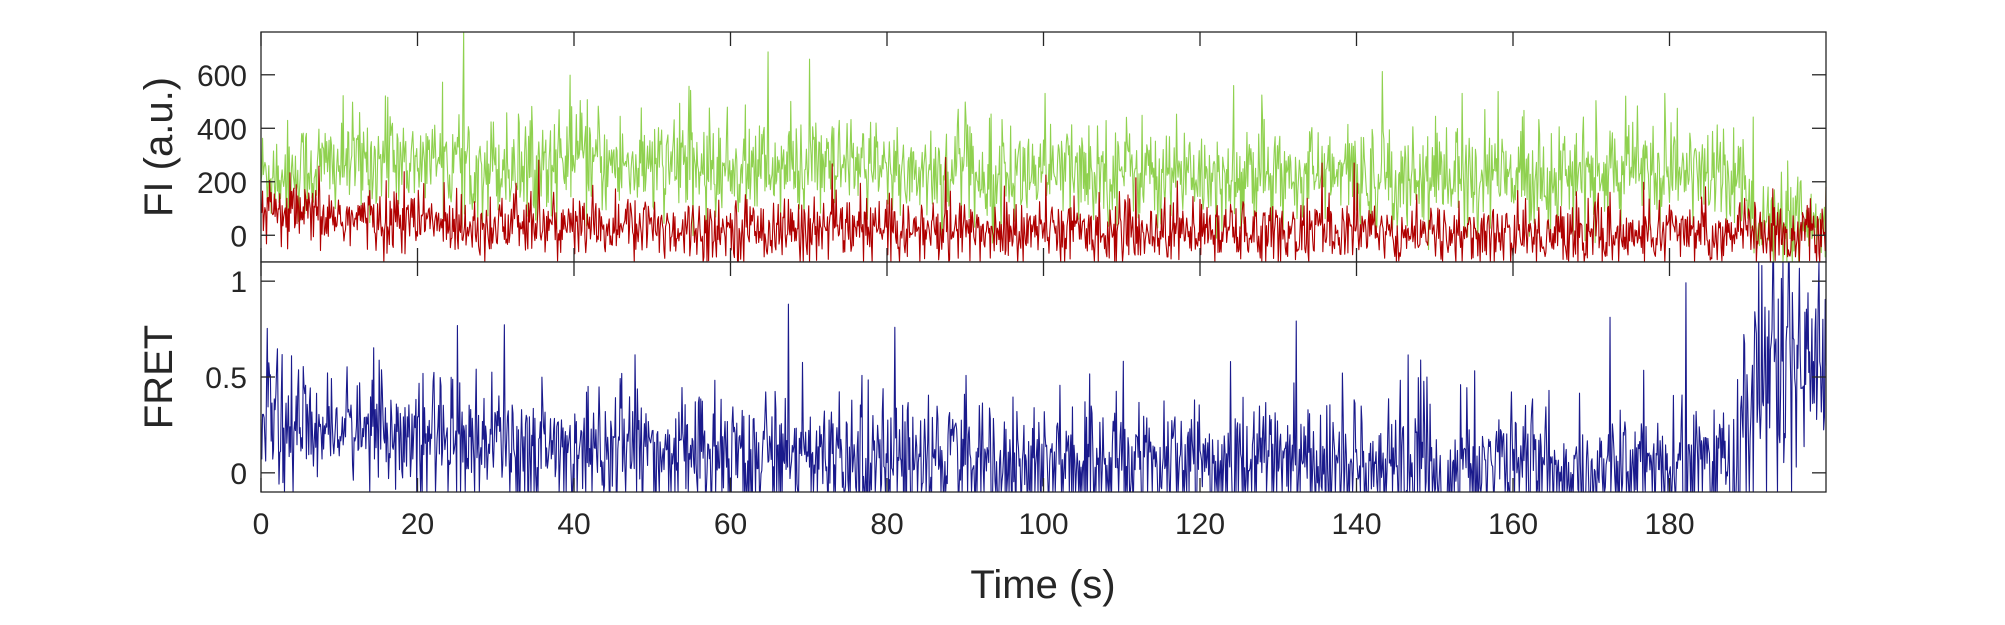 The width and height of the screenshot is (2005, 625). What do you see at coordinates (1356, 524) in the screenshot?
I see `x-tick-label: 140` at bounding box center [1356, 524].